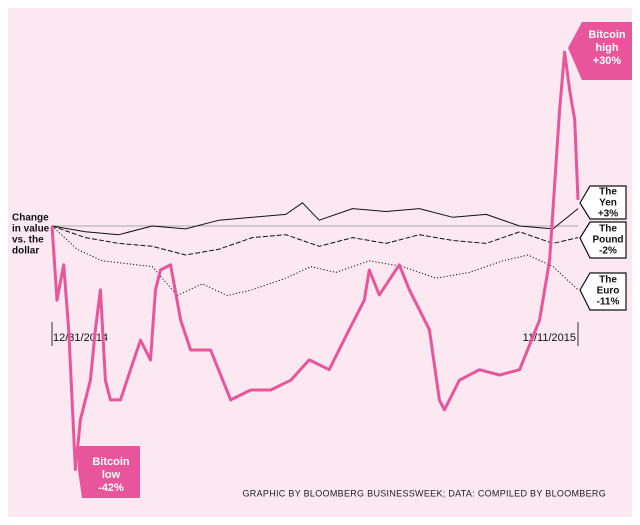 The width and height of the screenshot is (640, 525). Describe the element at coordinates (30, 218) in the screenshot. I see `axis-label: Change` at that location.